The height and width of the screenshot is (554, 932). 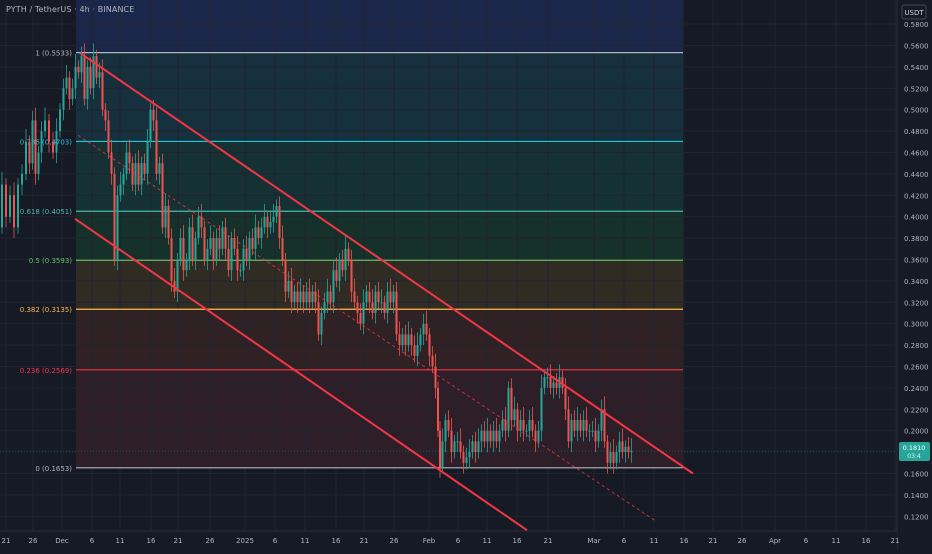 I want to click on y-tick-label: 0.2000, so click(x=916, y=432).